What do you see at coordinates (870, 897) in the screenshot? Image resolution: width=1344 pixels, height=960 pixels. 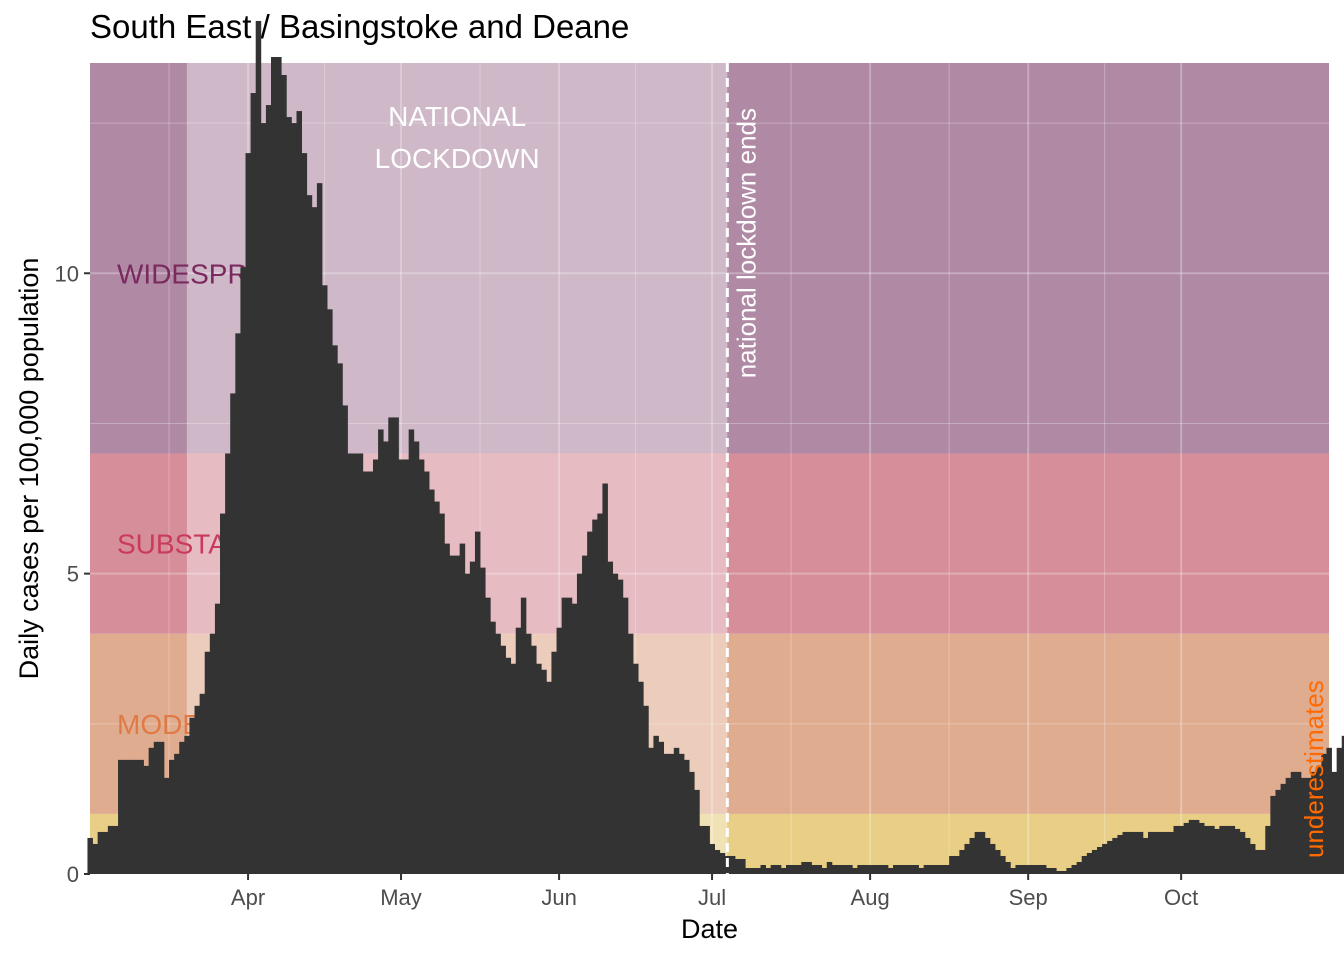 I see `x-tick-label: Aug` at bounding box center [870, 897].